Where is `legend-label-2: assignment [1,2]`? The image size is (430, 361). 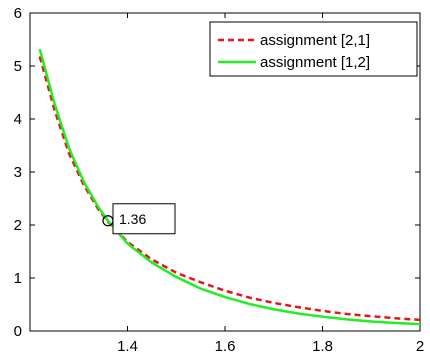 legend-label-2: assignment [1,2] is located at coordinates (315, 62).